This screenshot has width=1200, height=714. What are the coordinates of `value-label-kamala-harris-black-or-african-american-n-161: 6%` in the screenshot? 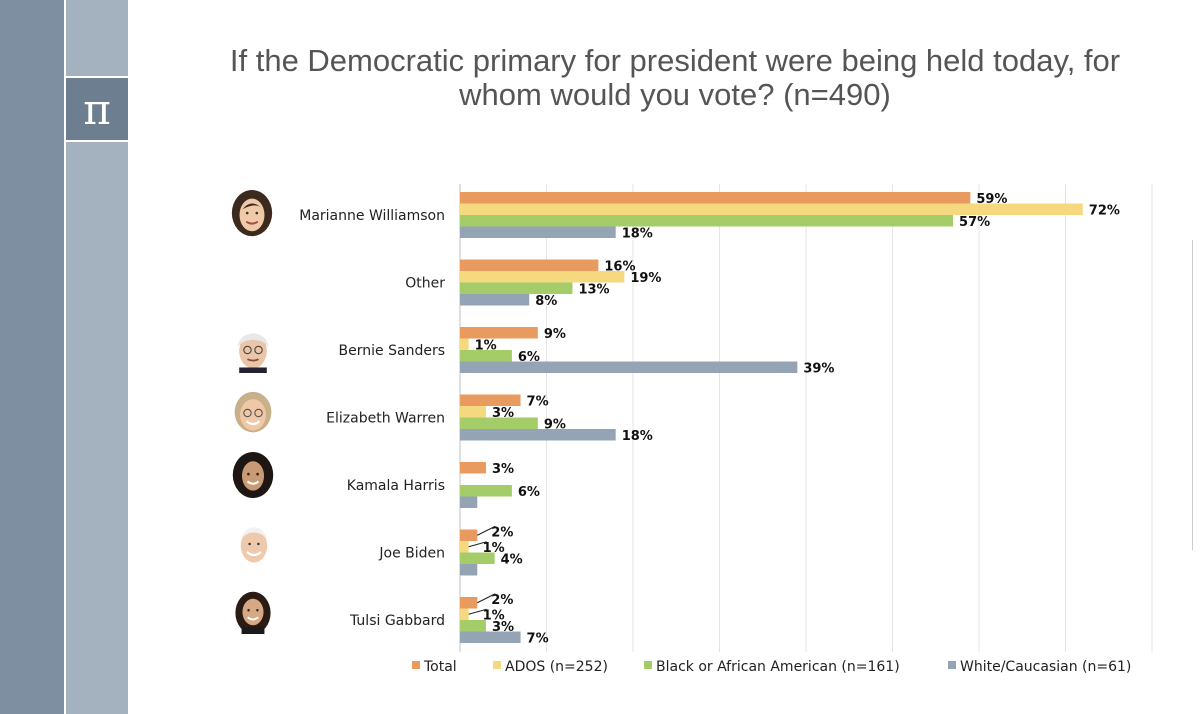 It's located at (529, 492).